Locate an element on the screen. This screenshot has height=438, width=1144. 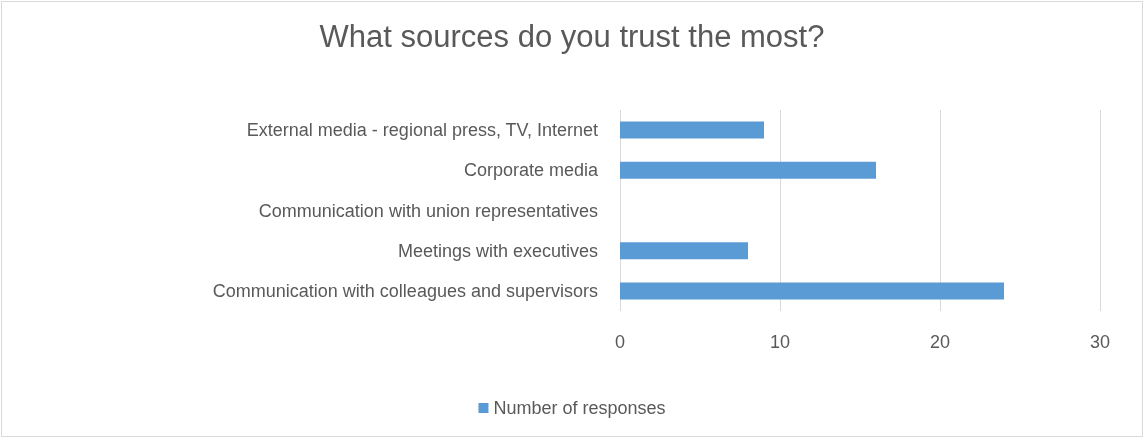
legend-label: Number of responses is located at coordinates (579, 408).